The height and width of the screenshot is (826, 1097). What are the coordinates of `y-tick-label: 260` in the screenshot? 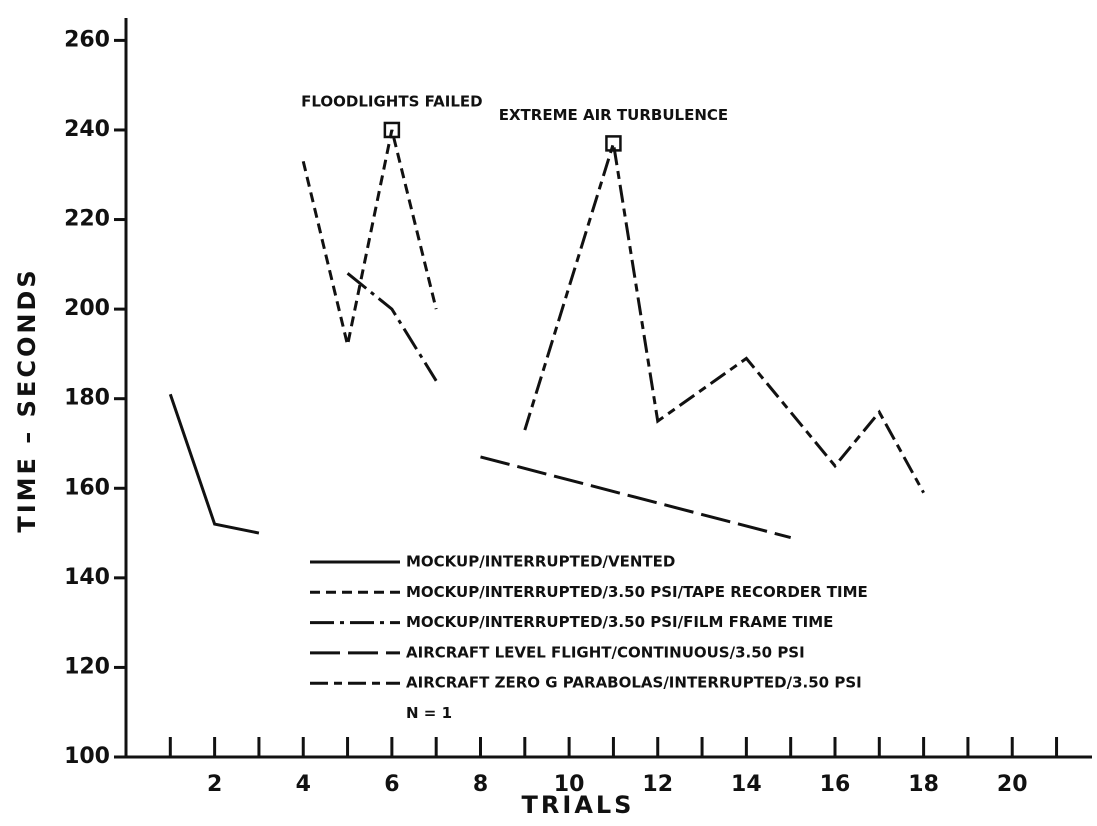 It's located at (87, 39).